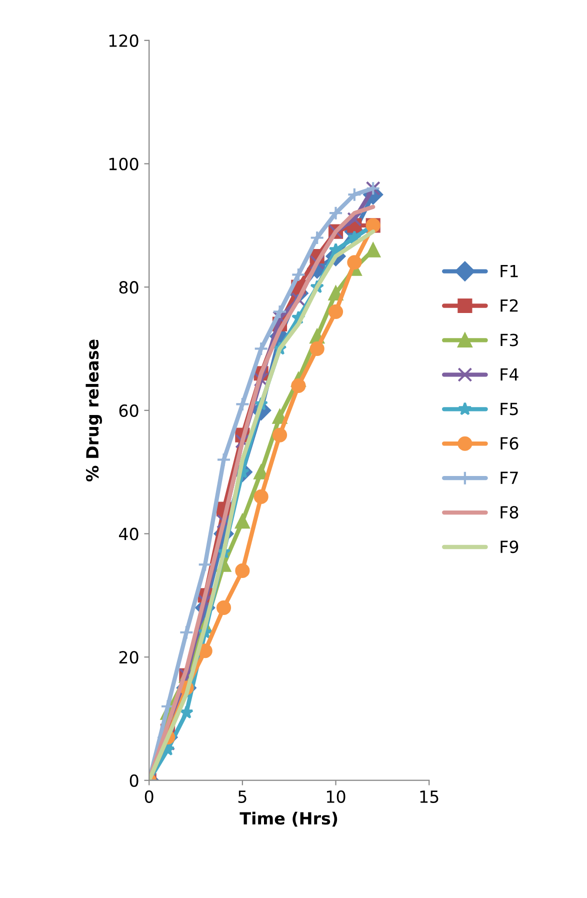  What do you see at coordinates (509, 340) in the screenshot?
I see `legend-label: F3` at bounding box center [509, 340].